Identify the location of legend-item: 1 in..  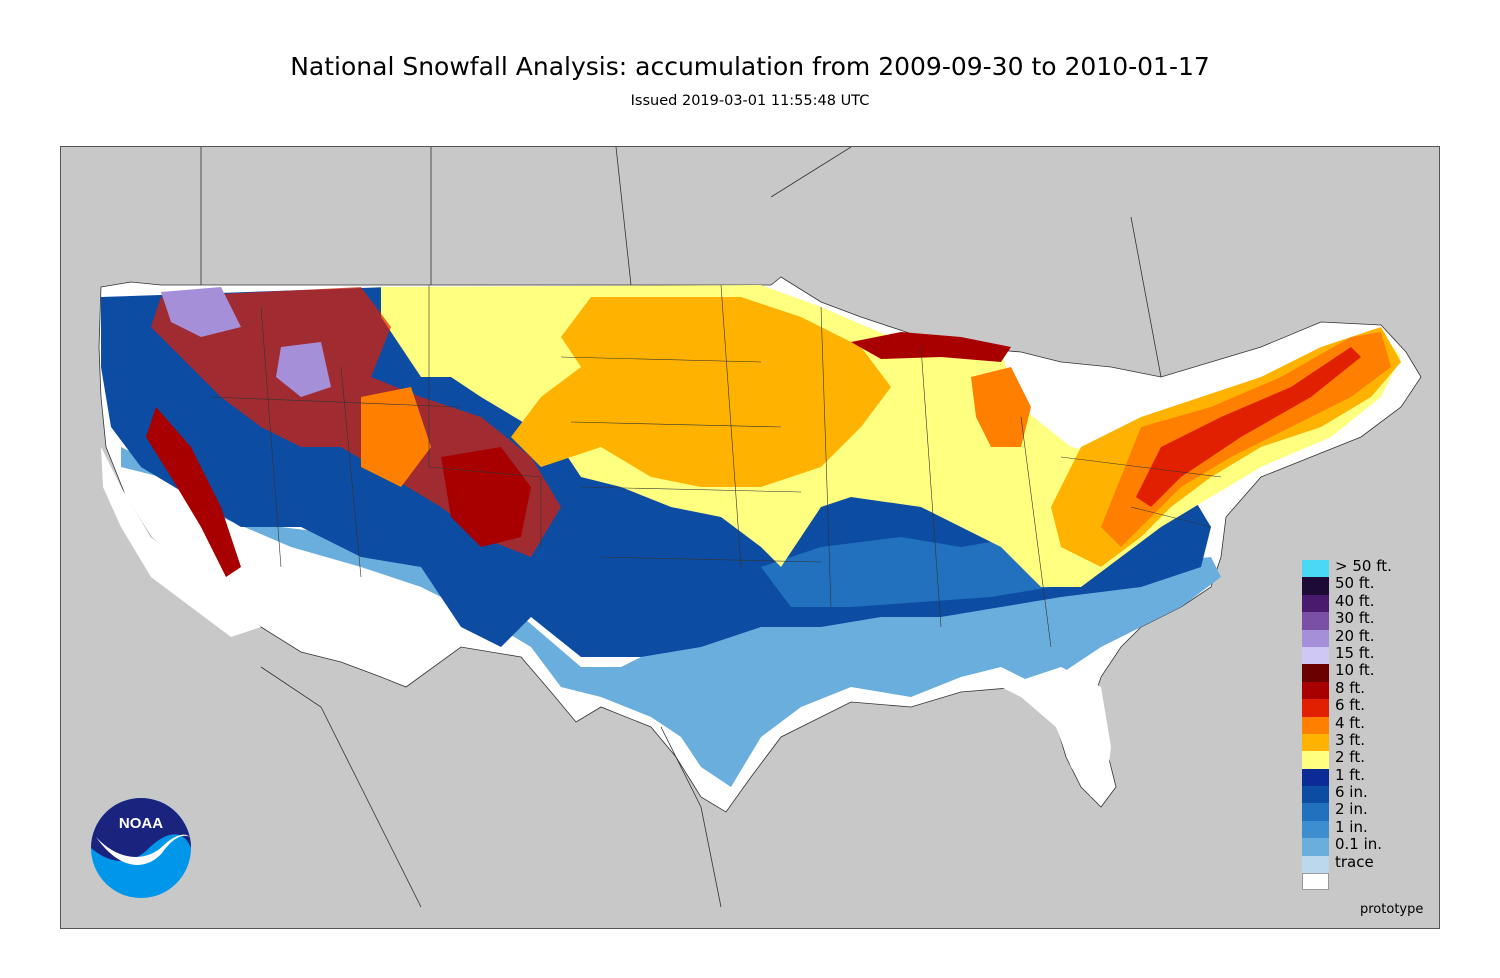
(1362, 828).